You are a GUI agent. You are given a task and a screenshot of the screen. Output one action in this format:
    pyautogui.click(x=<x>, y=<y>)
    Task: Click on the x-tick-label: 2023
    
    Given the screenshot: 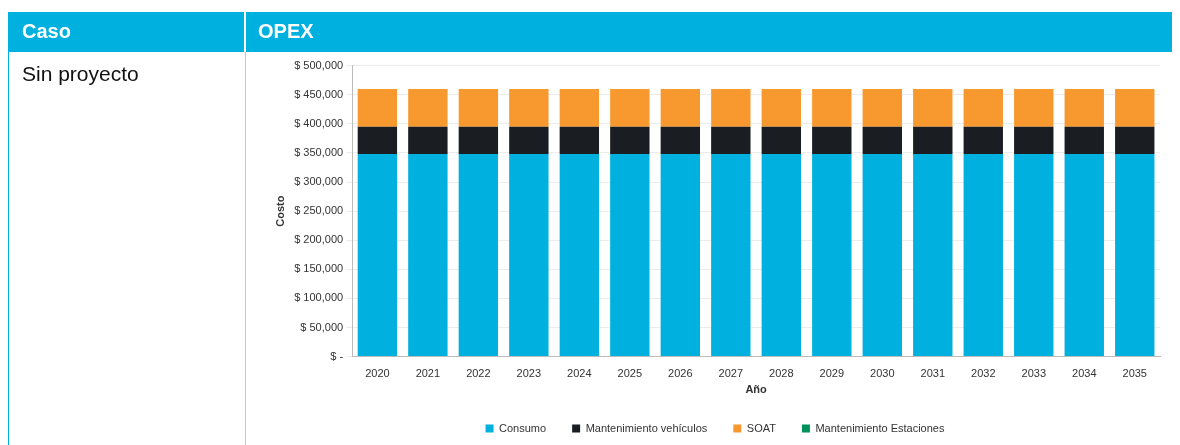 What is the action you would take?
    pyautogui.click(x=529, y=373)
    